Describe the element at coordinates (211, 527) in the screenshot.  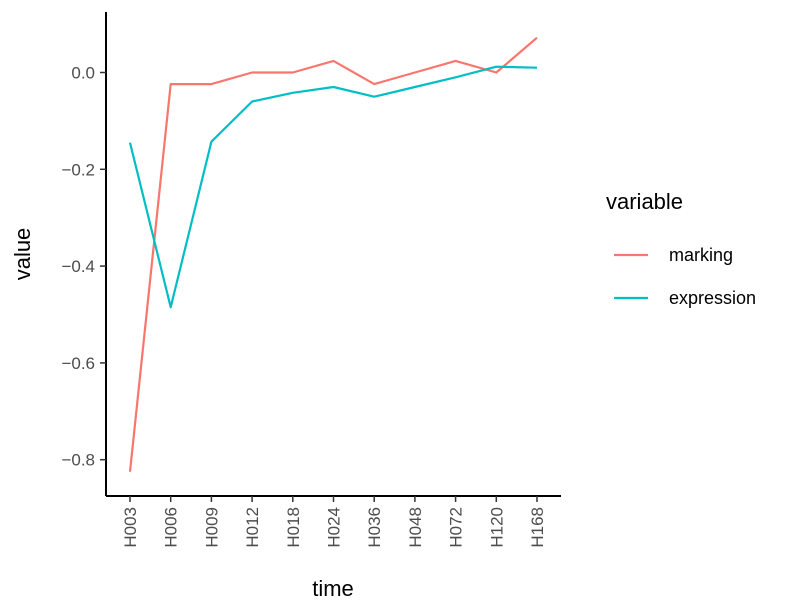
I see `x-tick-label: H009` at that location.